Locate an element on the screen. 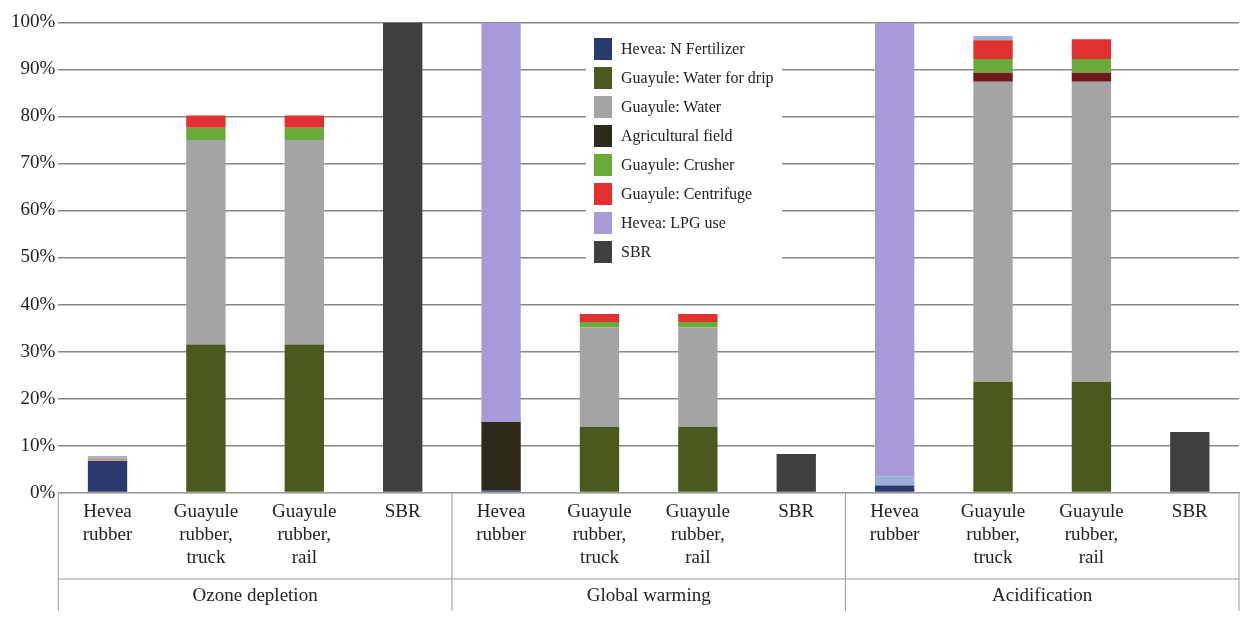 The width and height of the screenshot is (1251, 621). y-tick-label: 0% is located at coordinates (43, 491).